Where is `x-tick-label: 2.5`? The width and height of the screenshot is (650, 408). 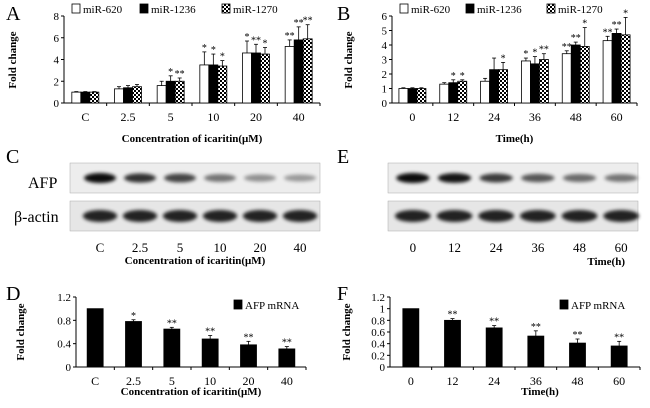
x-tick-label: 2.5 is located at coordinates (128, 117).